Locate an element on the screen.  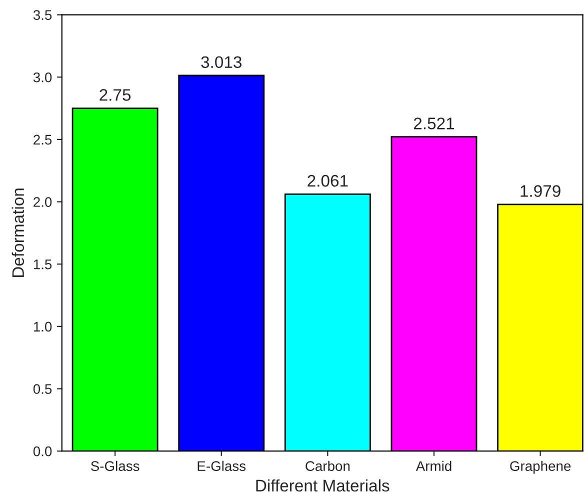
x-tick-label: Graphene is located at coordinates (540, 467).